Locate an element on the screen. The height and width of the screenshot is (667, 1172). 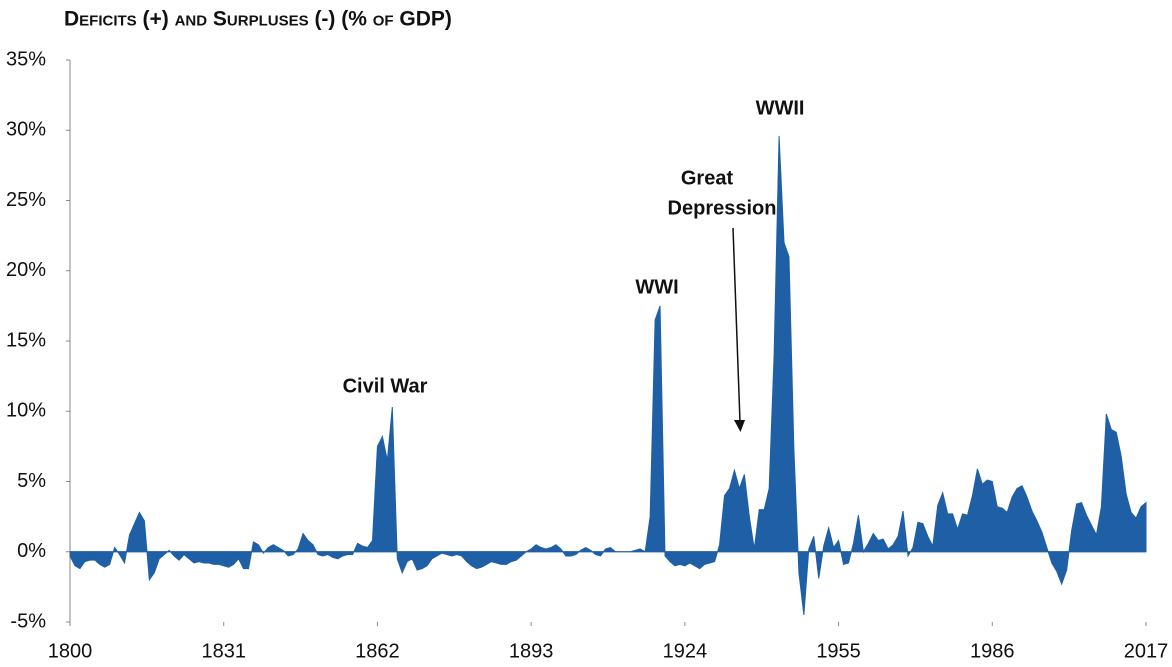
x-tick-label: 1955 is located at coordinates (838, 651).